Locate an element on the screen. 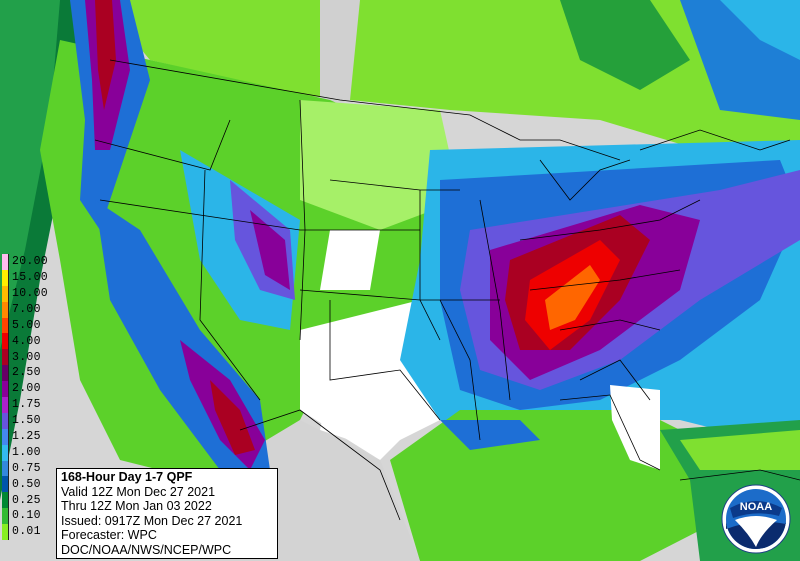 The image size is (800, 561). legend-label: 7.00 is located at coordinates (26, 309).